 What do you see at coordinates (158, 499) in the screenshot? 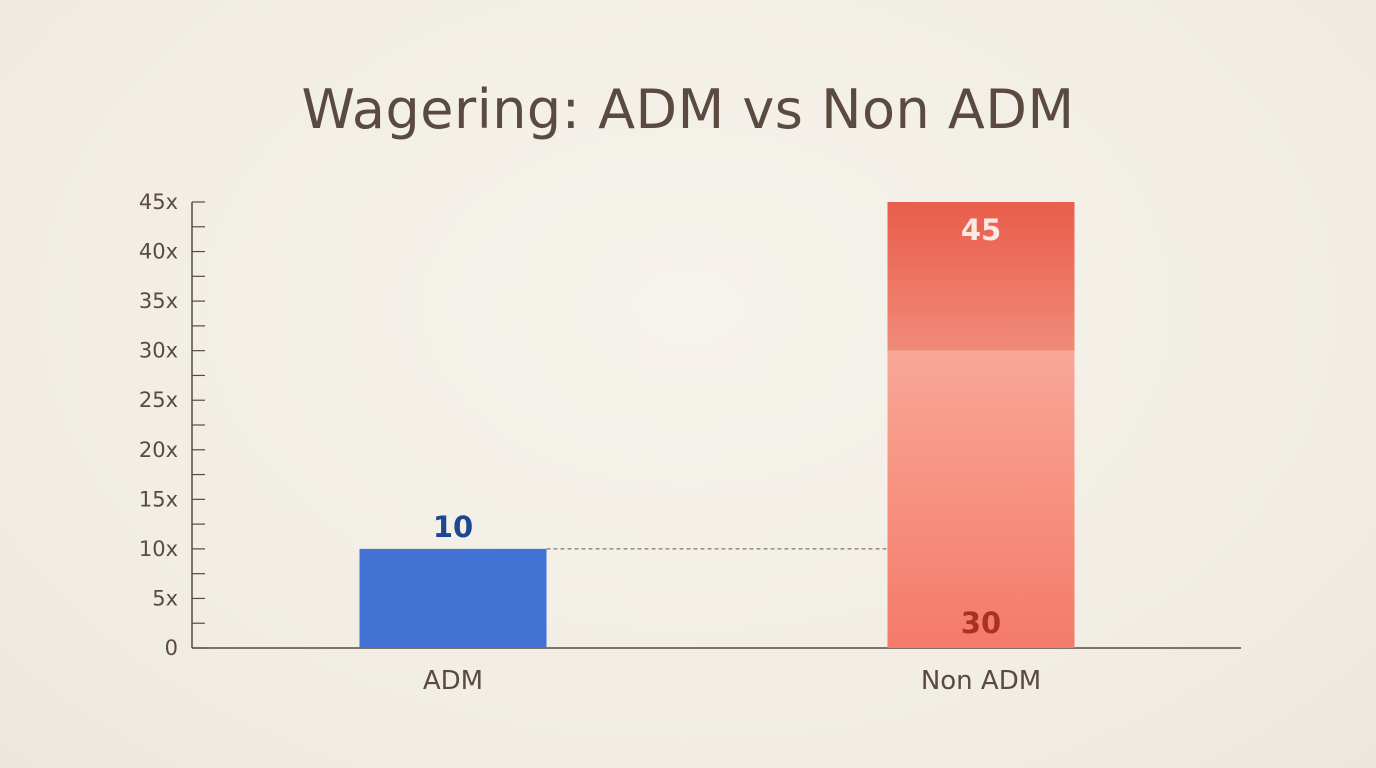
I see `y-tick-label: 15x` at bounding box center [158, 499].